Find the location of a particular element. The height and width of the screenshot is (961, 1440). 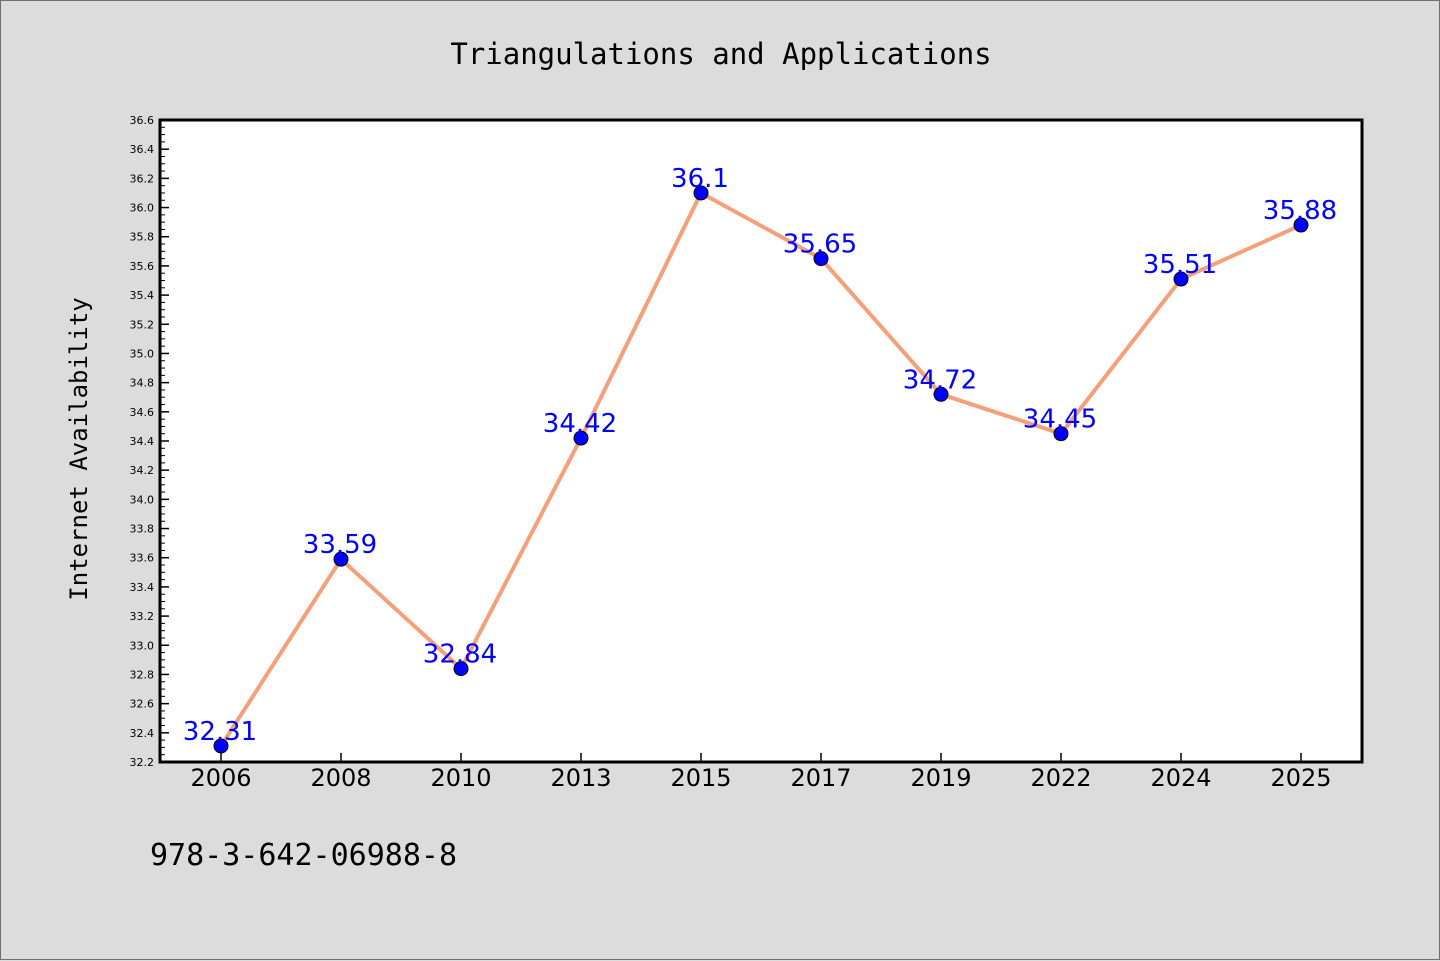

y-tick-label: 35.4 is located at coordinates (142, 295).